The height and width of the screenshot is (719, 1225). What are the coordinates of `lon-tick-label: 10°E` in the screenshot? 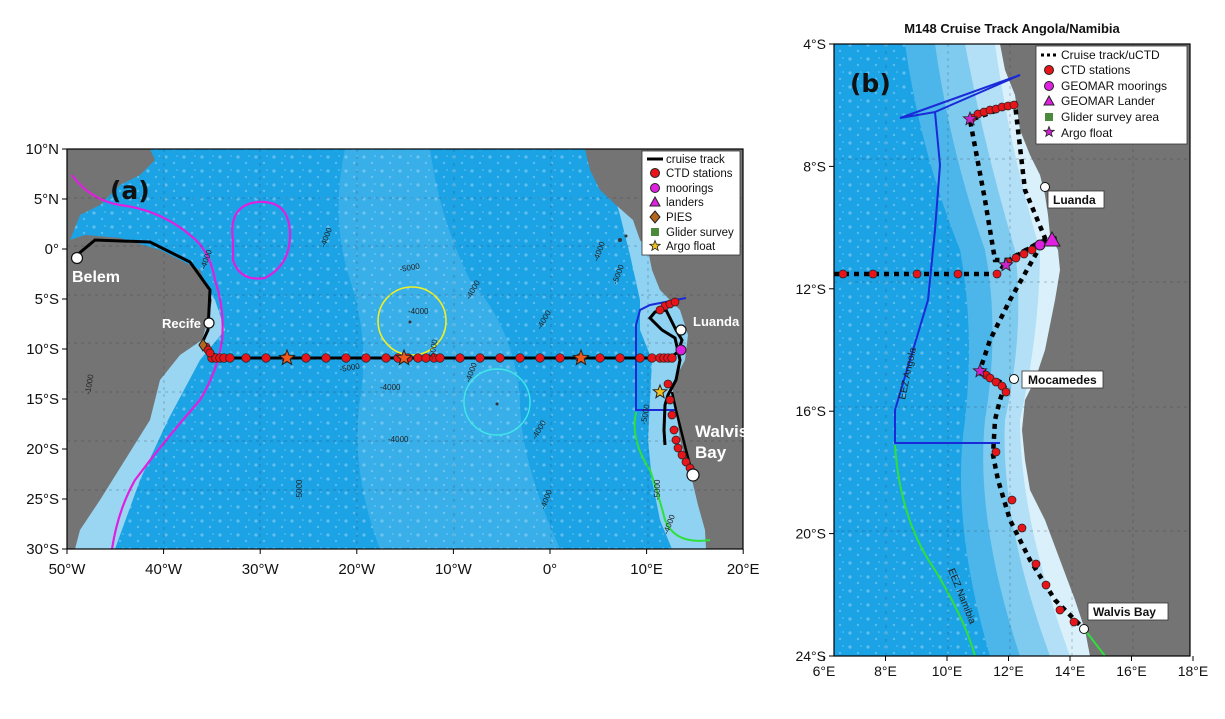 It's located at (646, 569).